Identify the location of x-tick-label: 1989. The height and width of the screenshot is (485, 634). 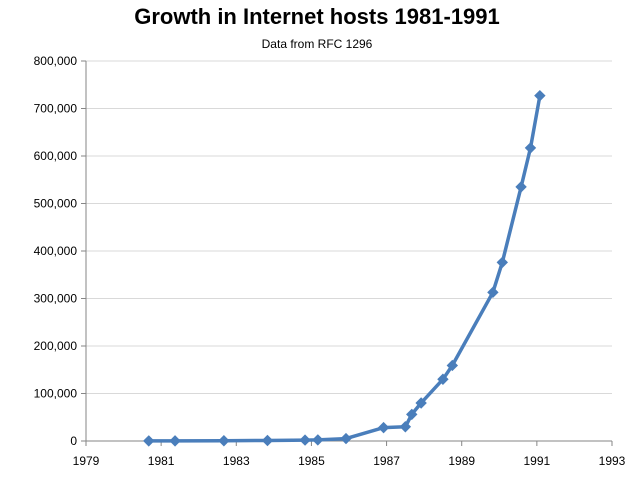
(461, 461).